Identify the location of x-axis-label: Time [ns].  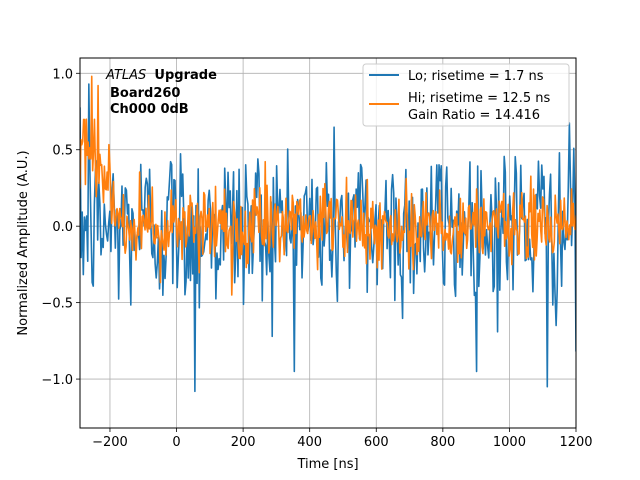
(327, 464).